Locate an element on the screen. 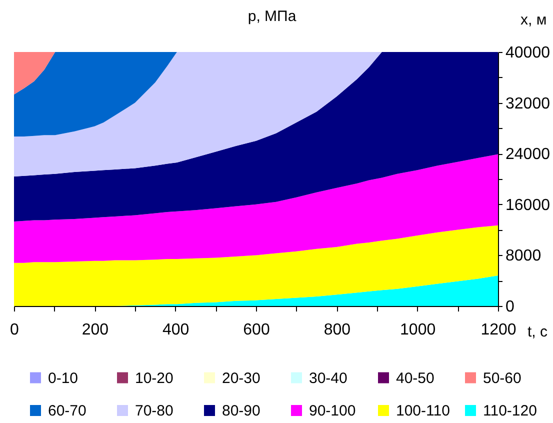 This screenshot has width=553, height=423. legend-label: 10-20 is located at coordinates (154, 378).